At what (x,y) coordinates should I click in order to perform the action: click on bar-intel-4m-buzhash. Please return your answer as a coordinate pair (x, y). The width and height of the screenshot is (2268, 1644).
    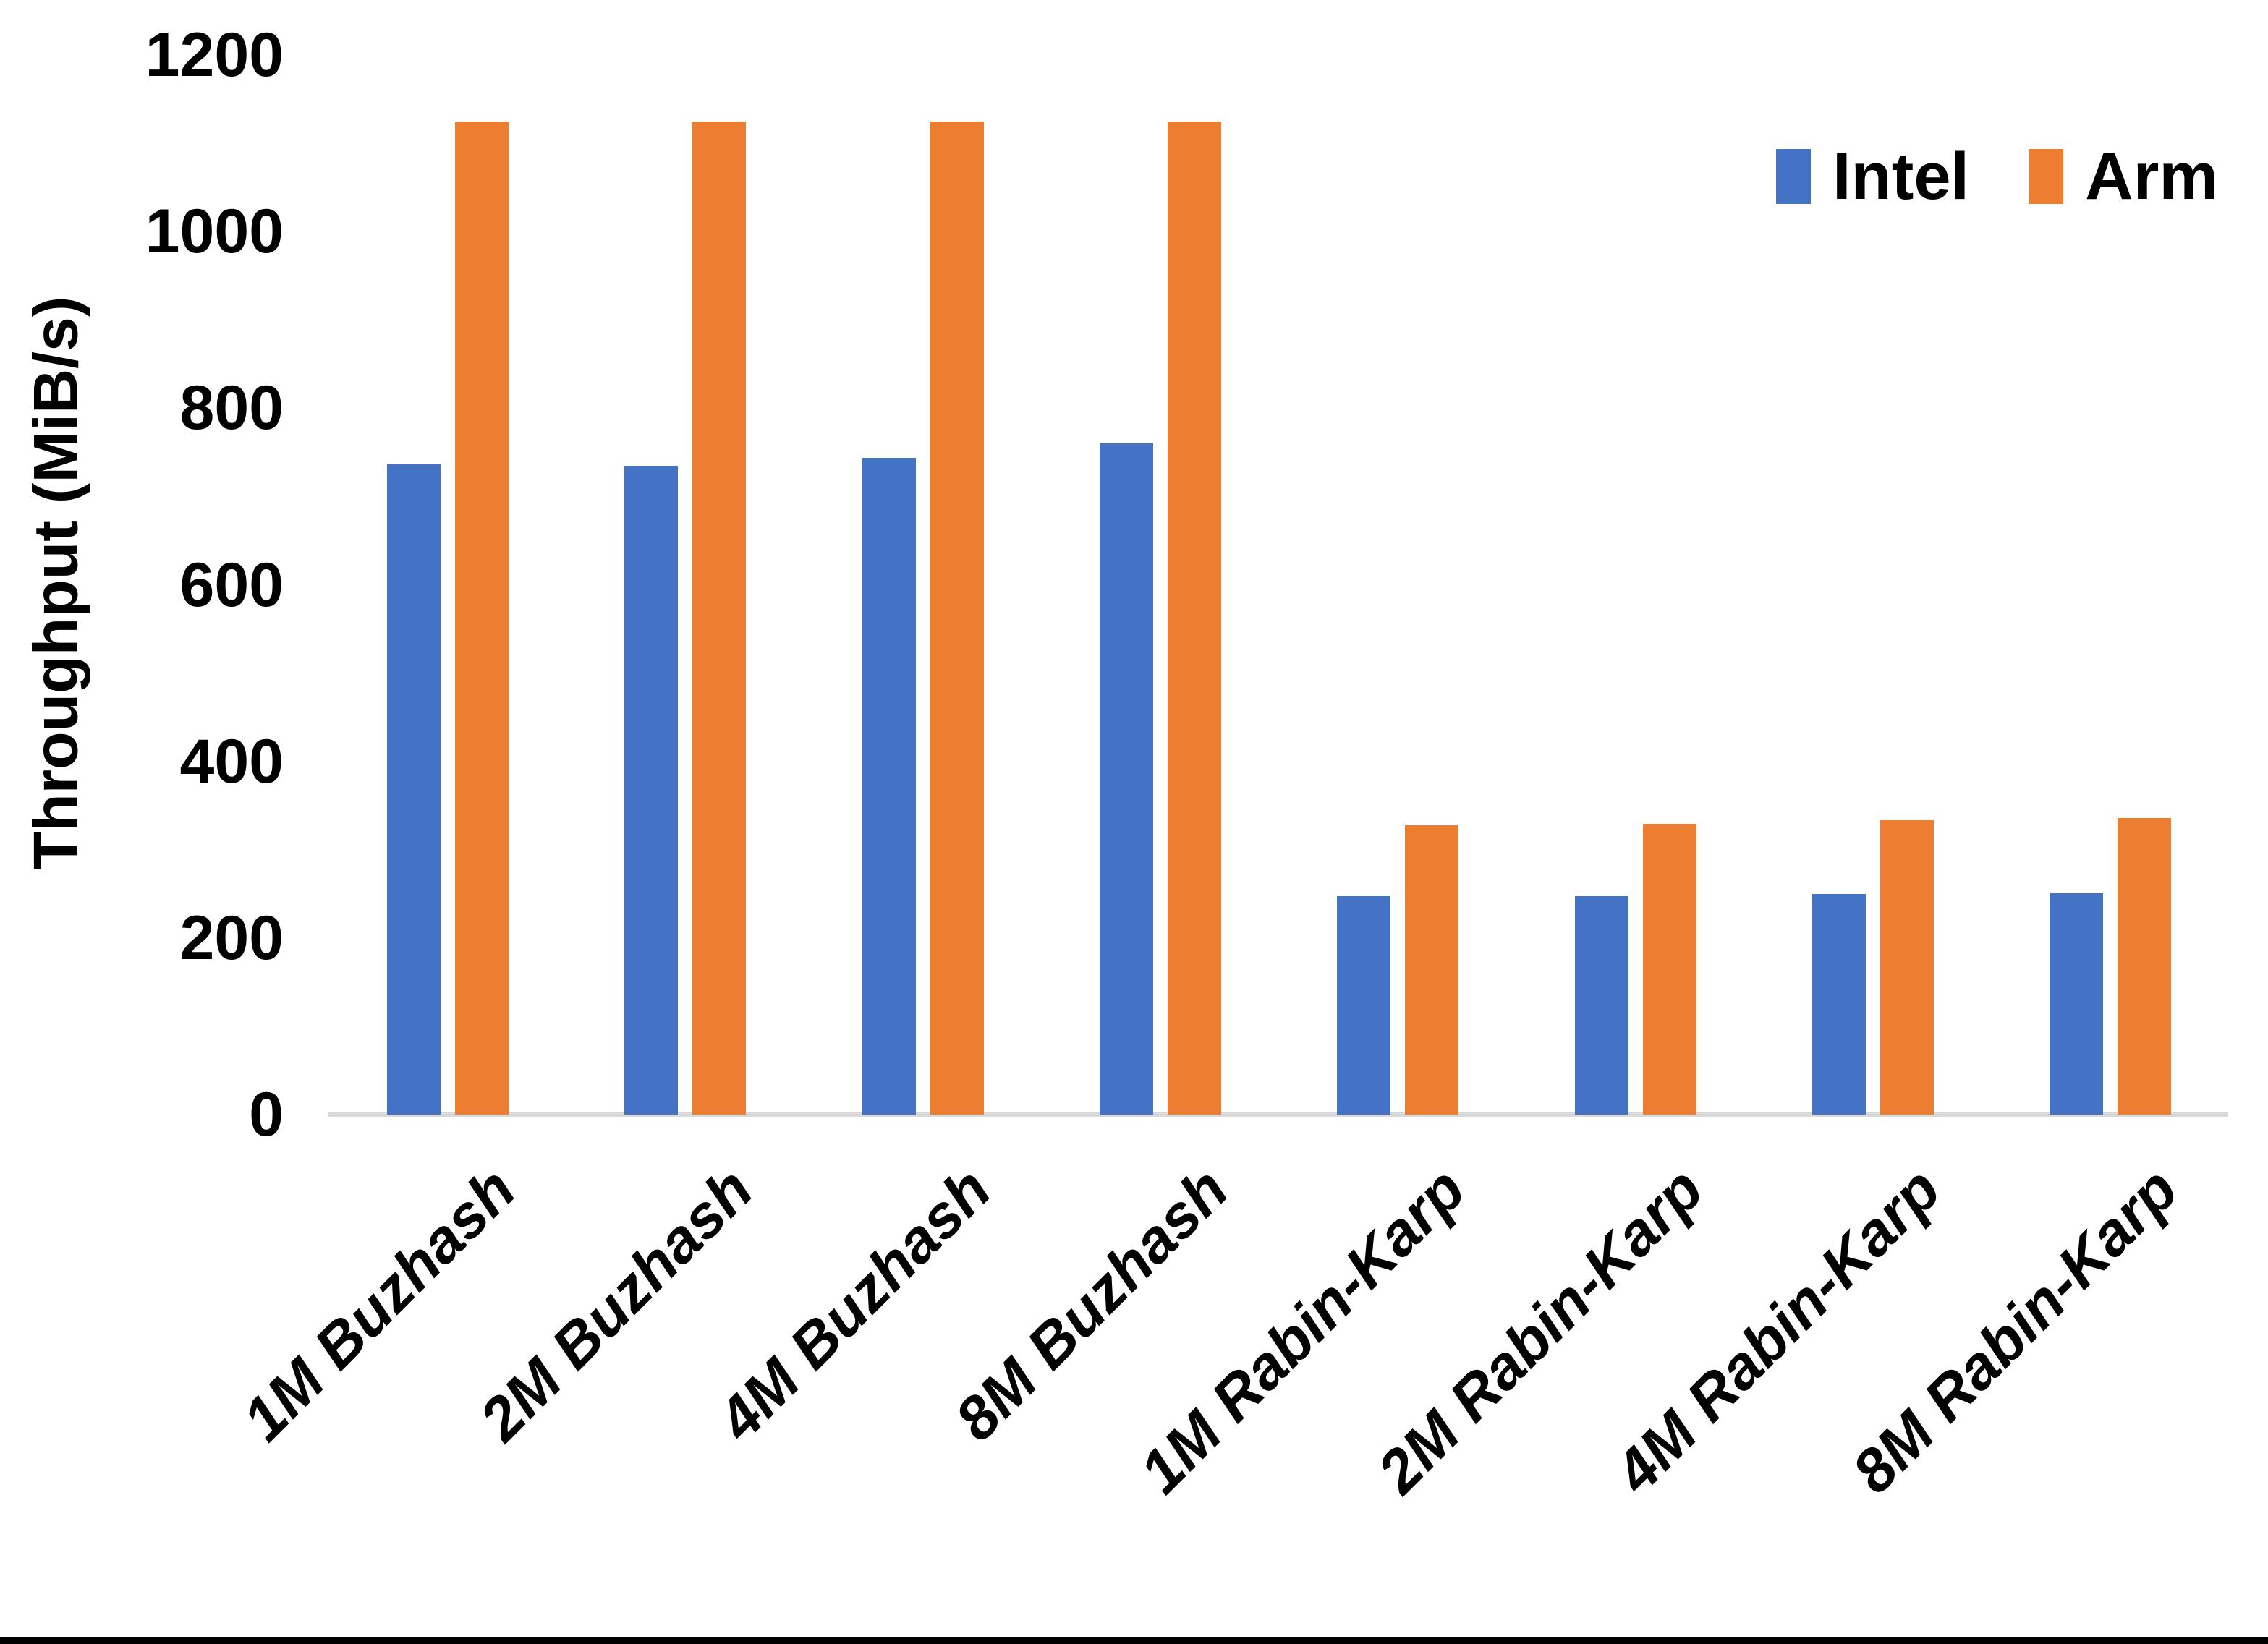
    Looking at the image, I should click on (889, 786).